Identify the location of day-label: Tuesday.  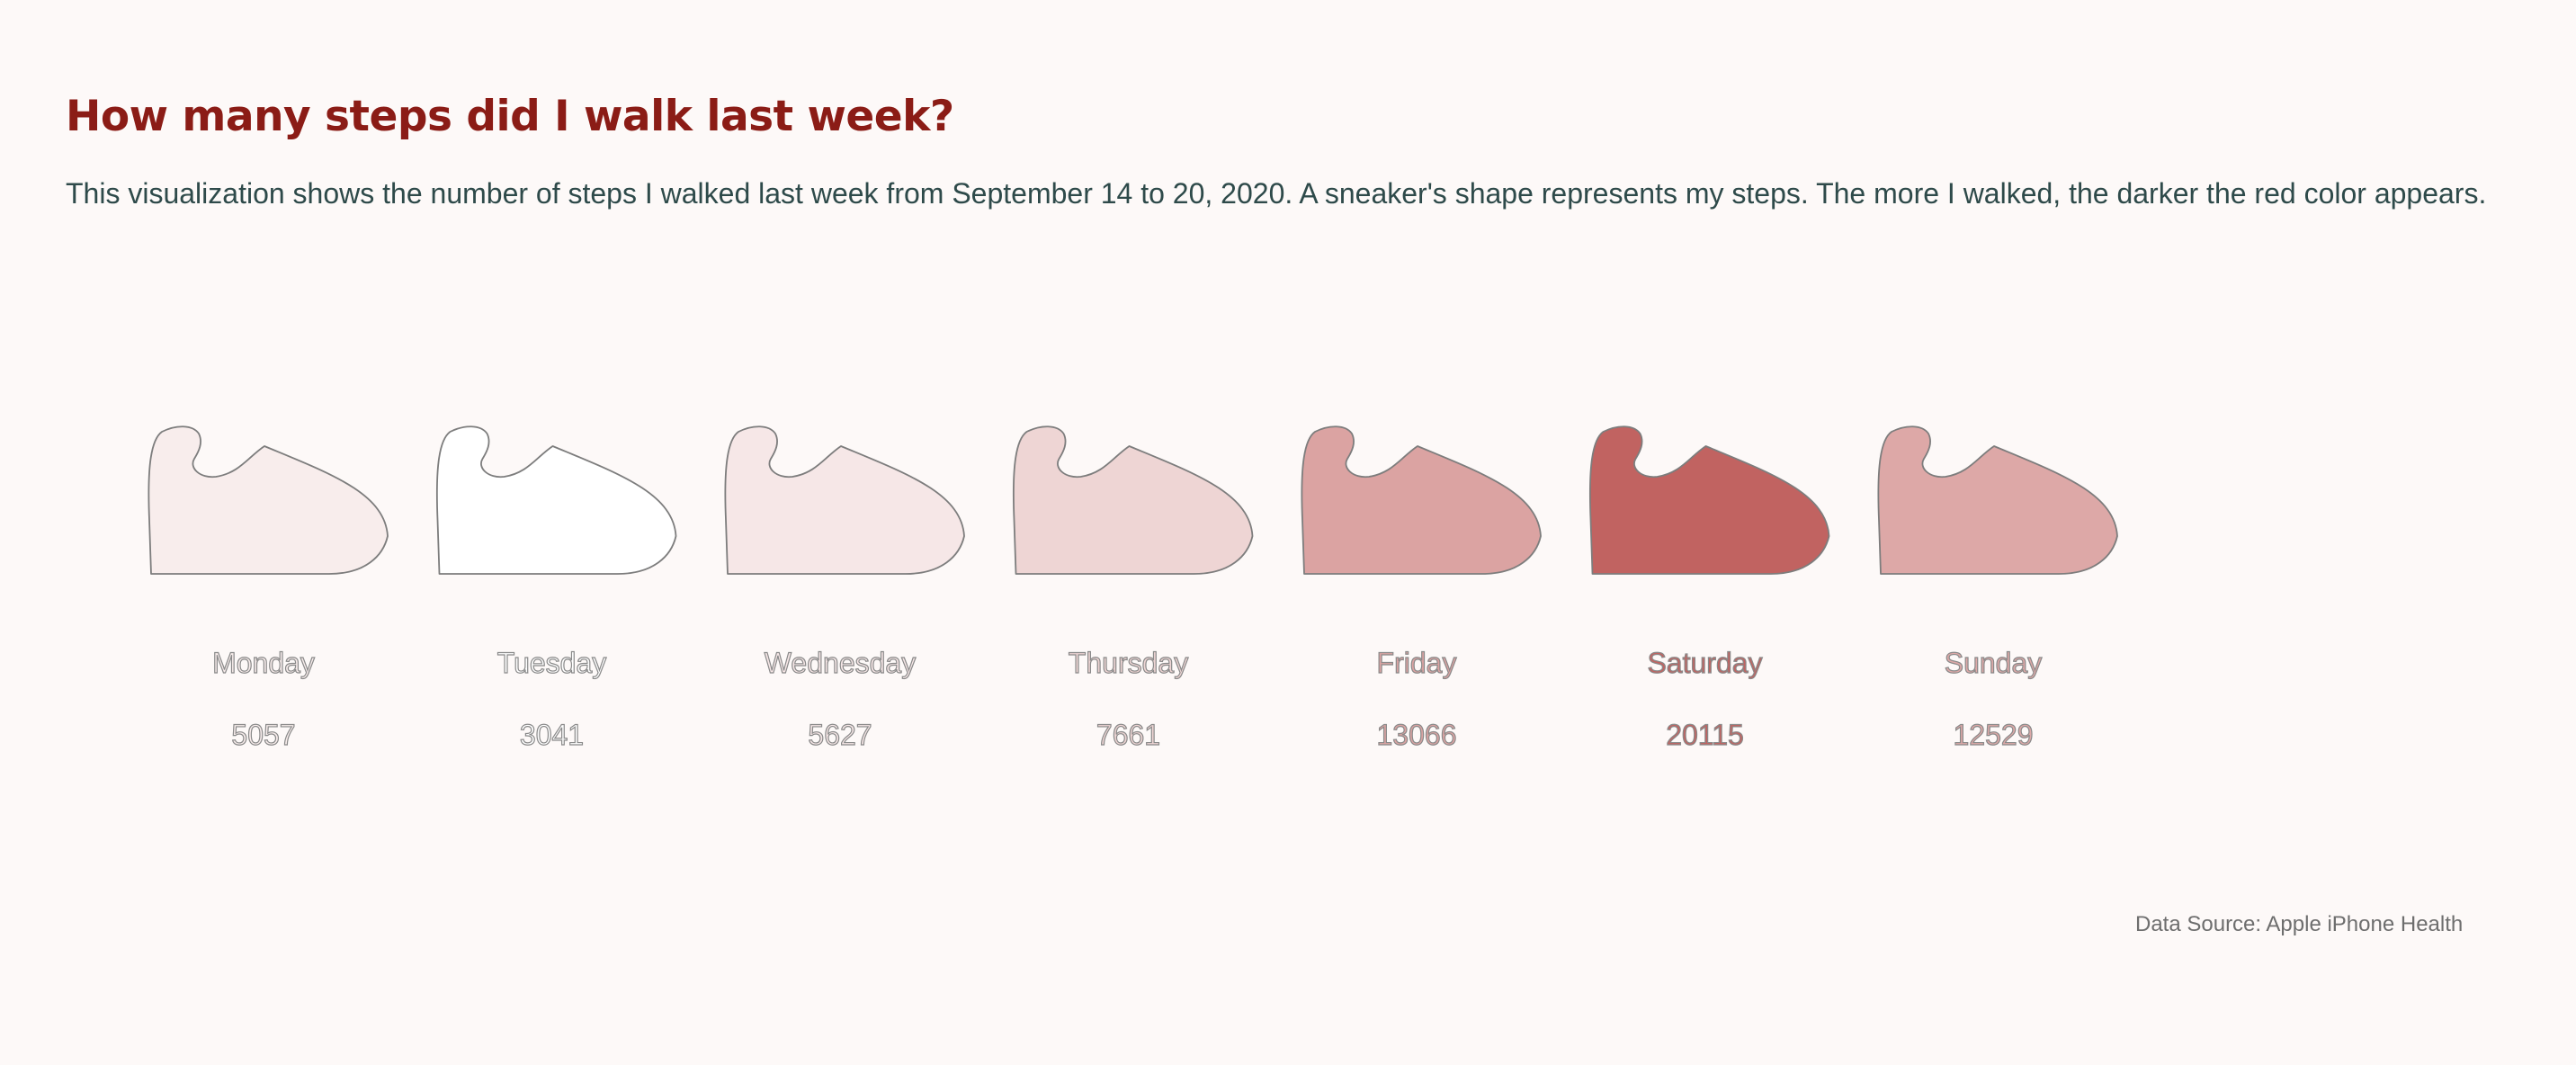
(552, 663).